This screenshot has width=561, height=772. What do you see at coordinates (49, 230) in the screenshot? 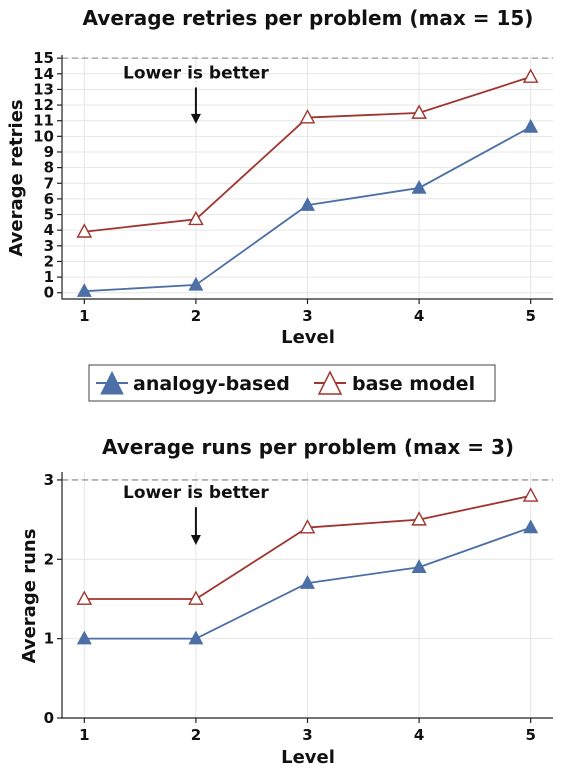
I see `y-tick-label: 4` at bounding box center [49, 230].